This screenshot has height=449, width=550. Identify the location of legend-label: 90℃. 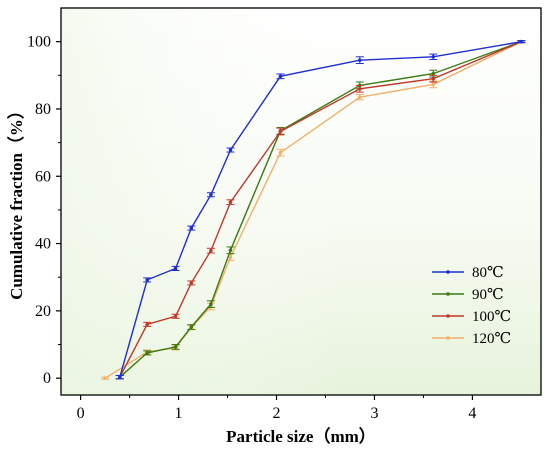
(488, 295).